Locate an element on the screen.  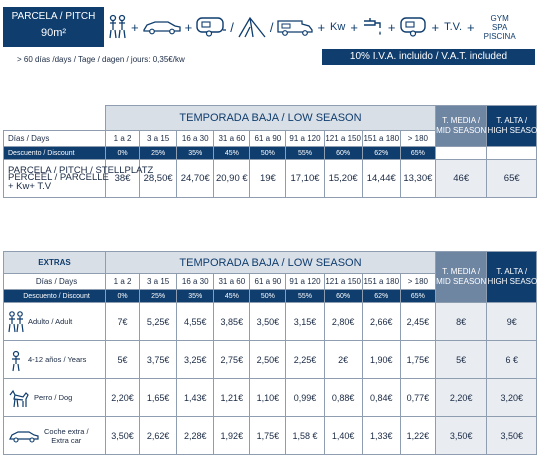
discount-cell: 55% is located at coordinates (305, 153).